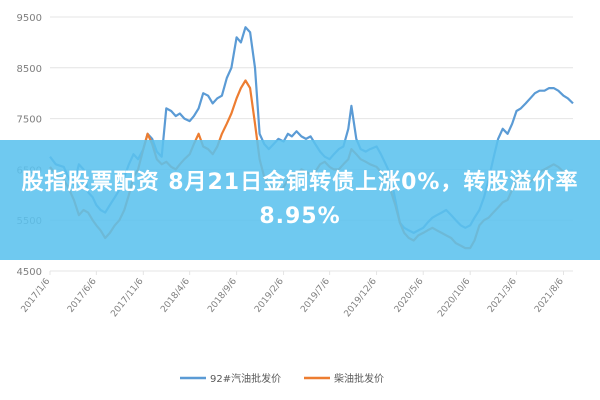 This screenshot has width=600, height=400. What do you see at coordinates (409, 295) in the screenshot?
I see `x-tick-label: 2020/5/6` at bounding box center [409, 295].